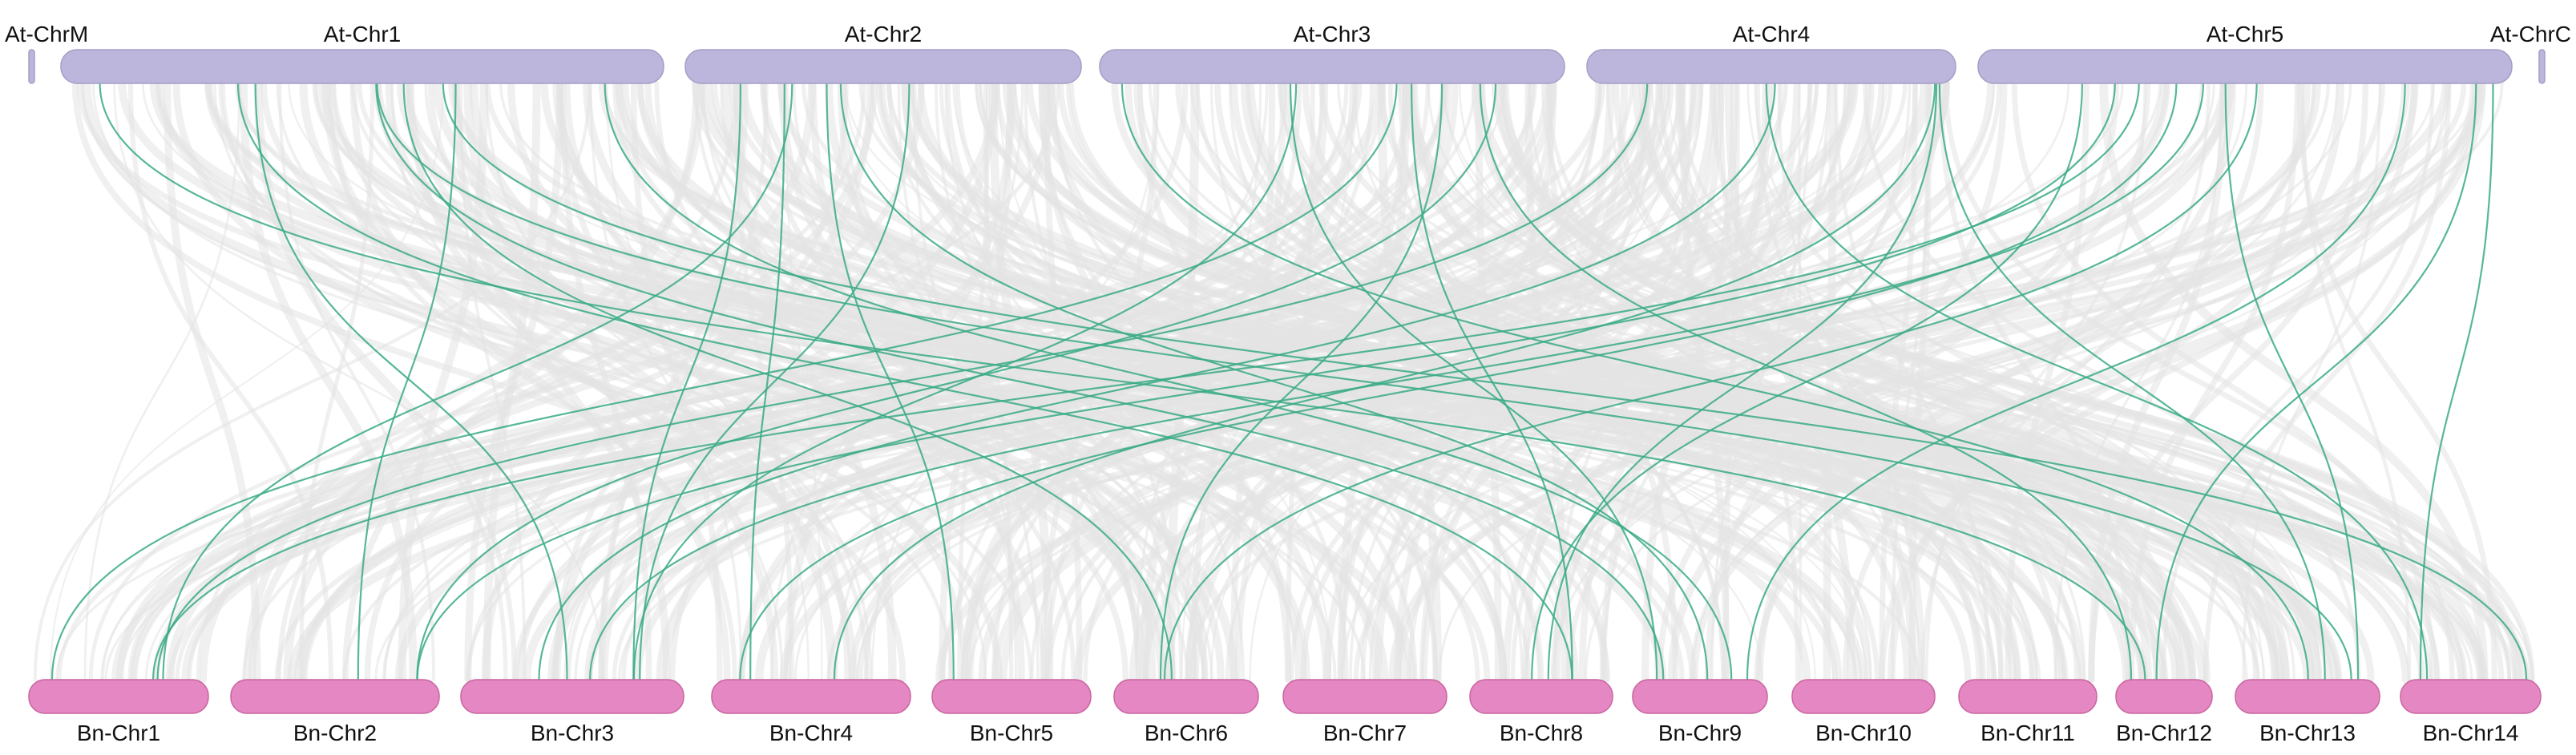 The width and height of the screenshot is (2576, 755). What do you see at coordinates (2530, 34) in the screenshot?
I see `top-chromosome-label: At-ChrC` at bounding box center [2530, 34].